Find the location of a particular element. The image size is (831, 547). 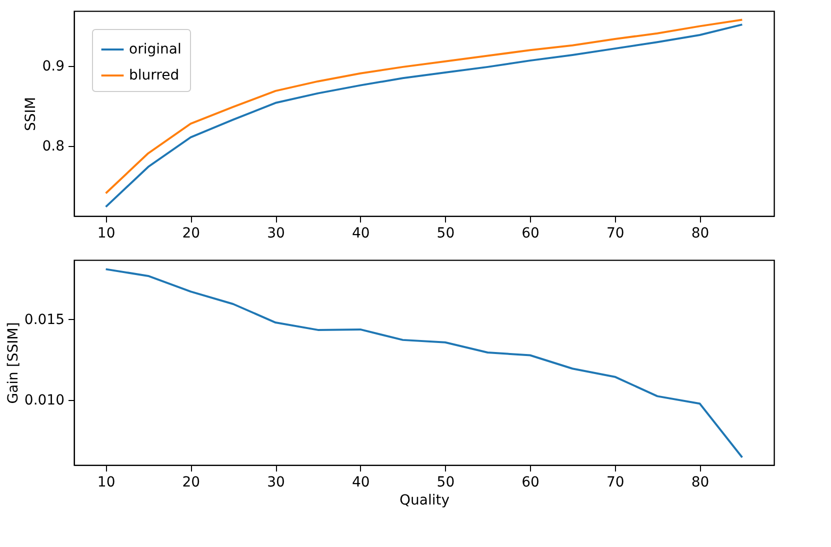

y-tick-label: 0.010 is located at coordinates (44, 400).